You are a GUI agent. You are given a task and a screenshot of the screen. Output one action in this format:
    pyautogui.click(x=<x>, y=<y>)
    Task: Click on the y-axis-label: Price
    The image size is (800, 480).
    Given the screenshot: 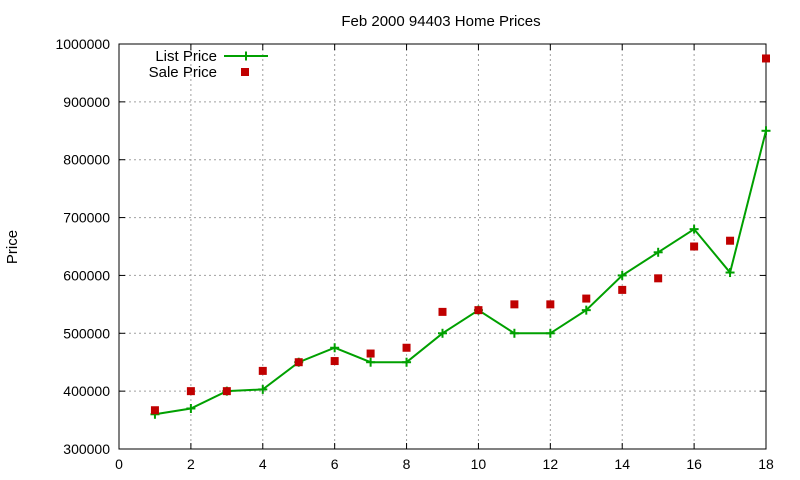 What is the action you would take?
    pyautogui.click(x=12, y=247)
    